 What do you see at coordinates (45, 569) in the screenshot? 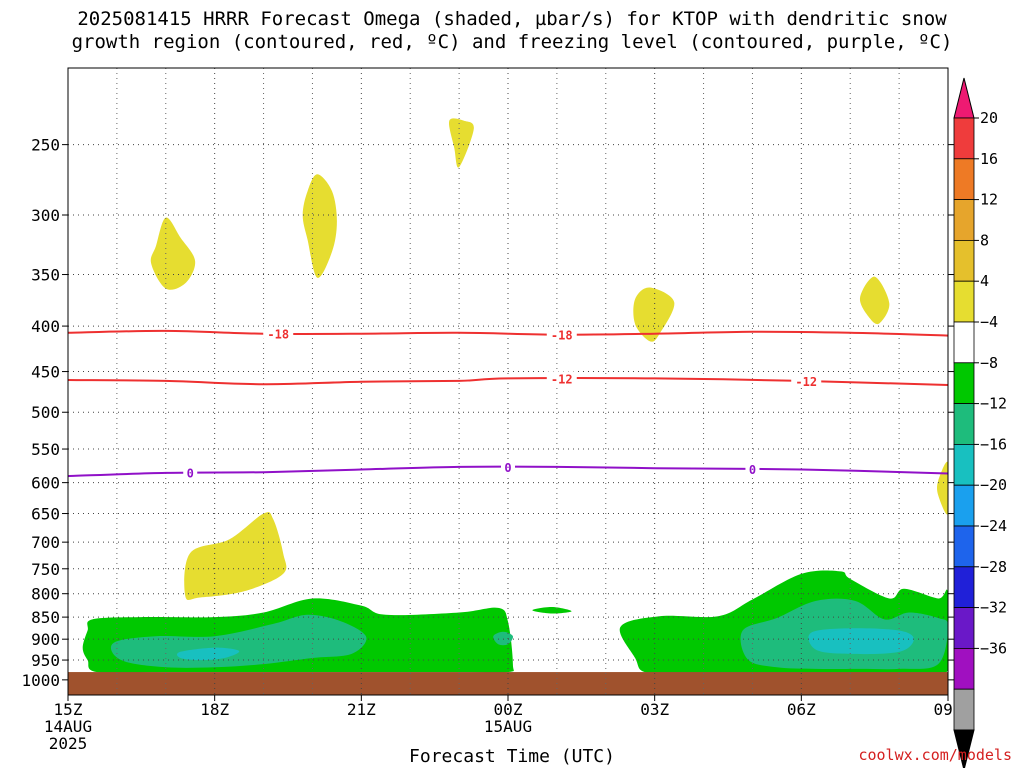
I see `ytick-label-750: 750` at bounding box center [45, 569].